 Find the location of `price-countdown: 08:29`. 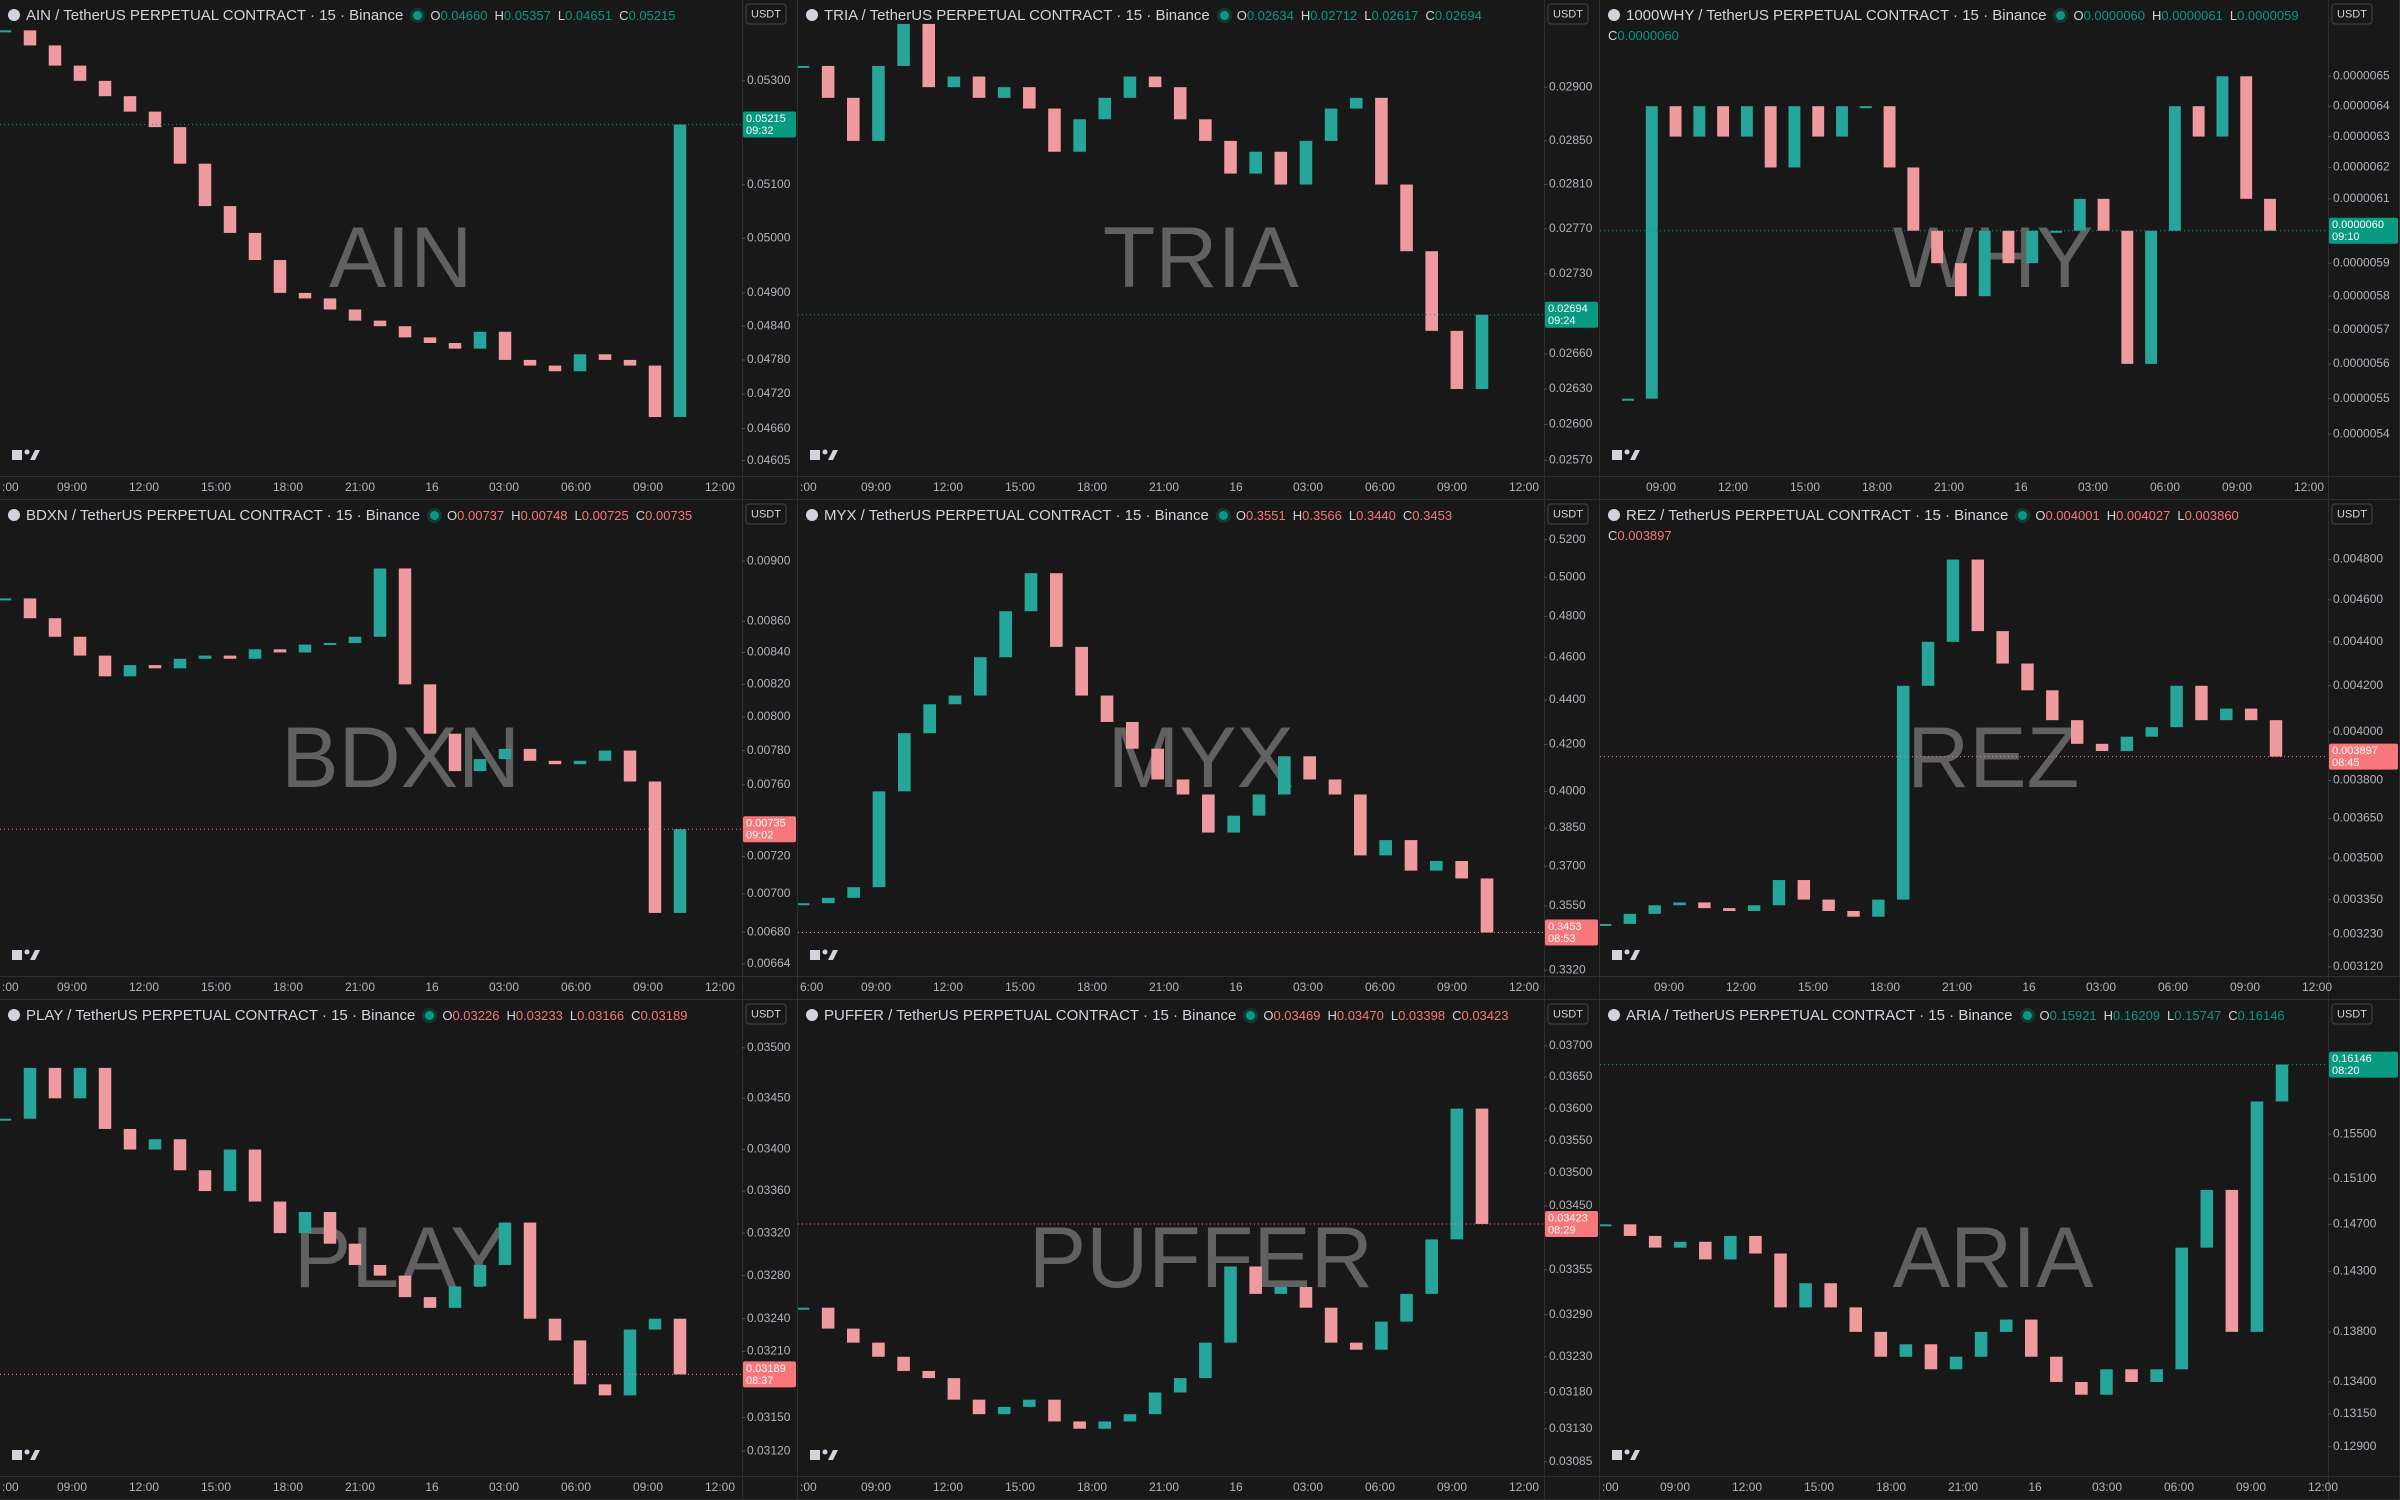

price-countdown: 08:29 is located at coordinates (1562, 1230).